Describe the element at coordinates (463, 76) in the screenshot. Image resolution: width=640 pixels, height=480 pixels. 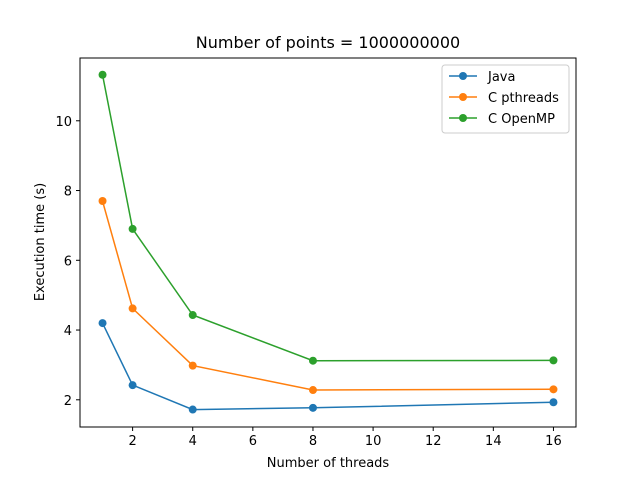
I see `legend-marker-java` at that location.